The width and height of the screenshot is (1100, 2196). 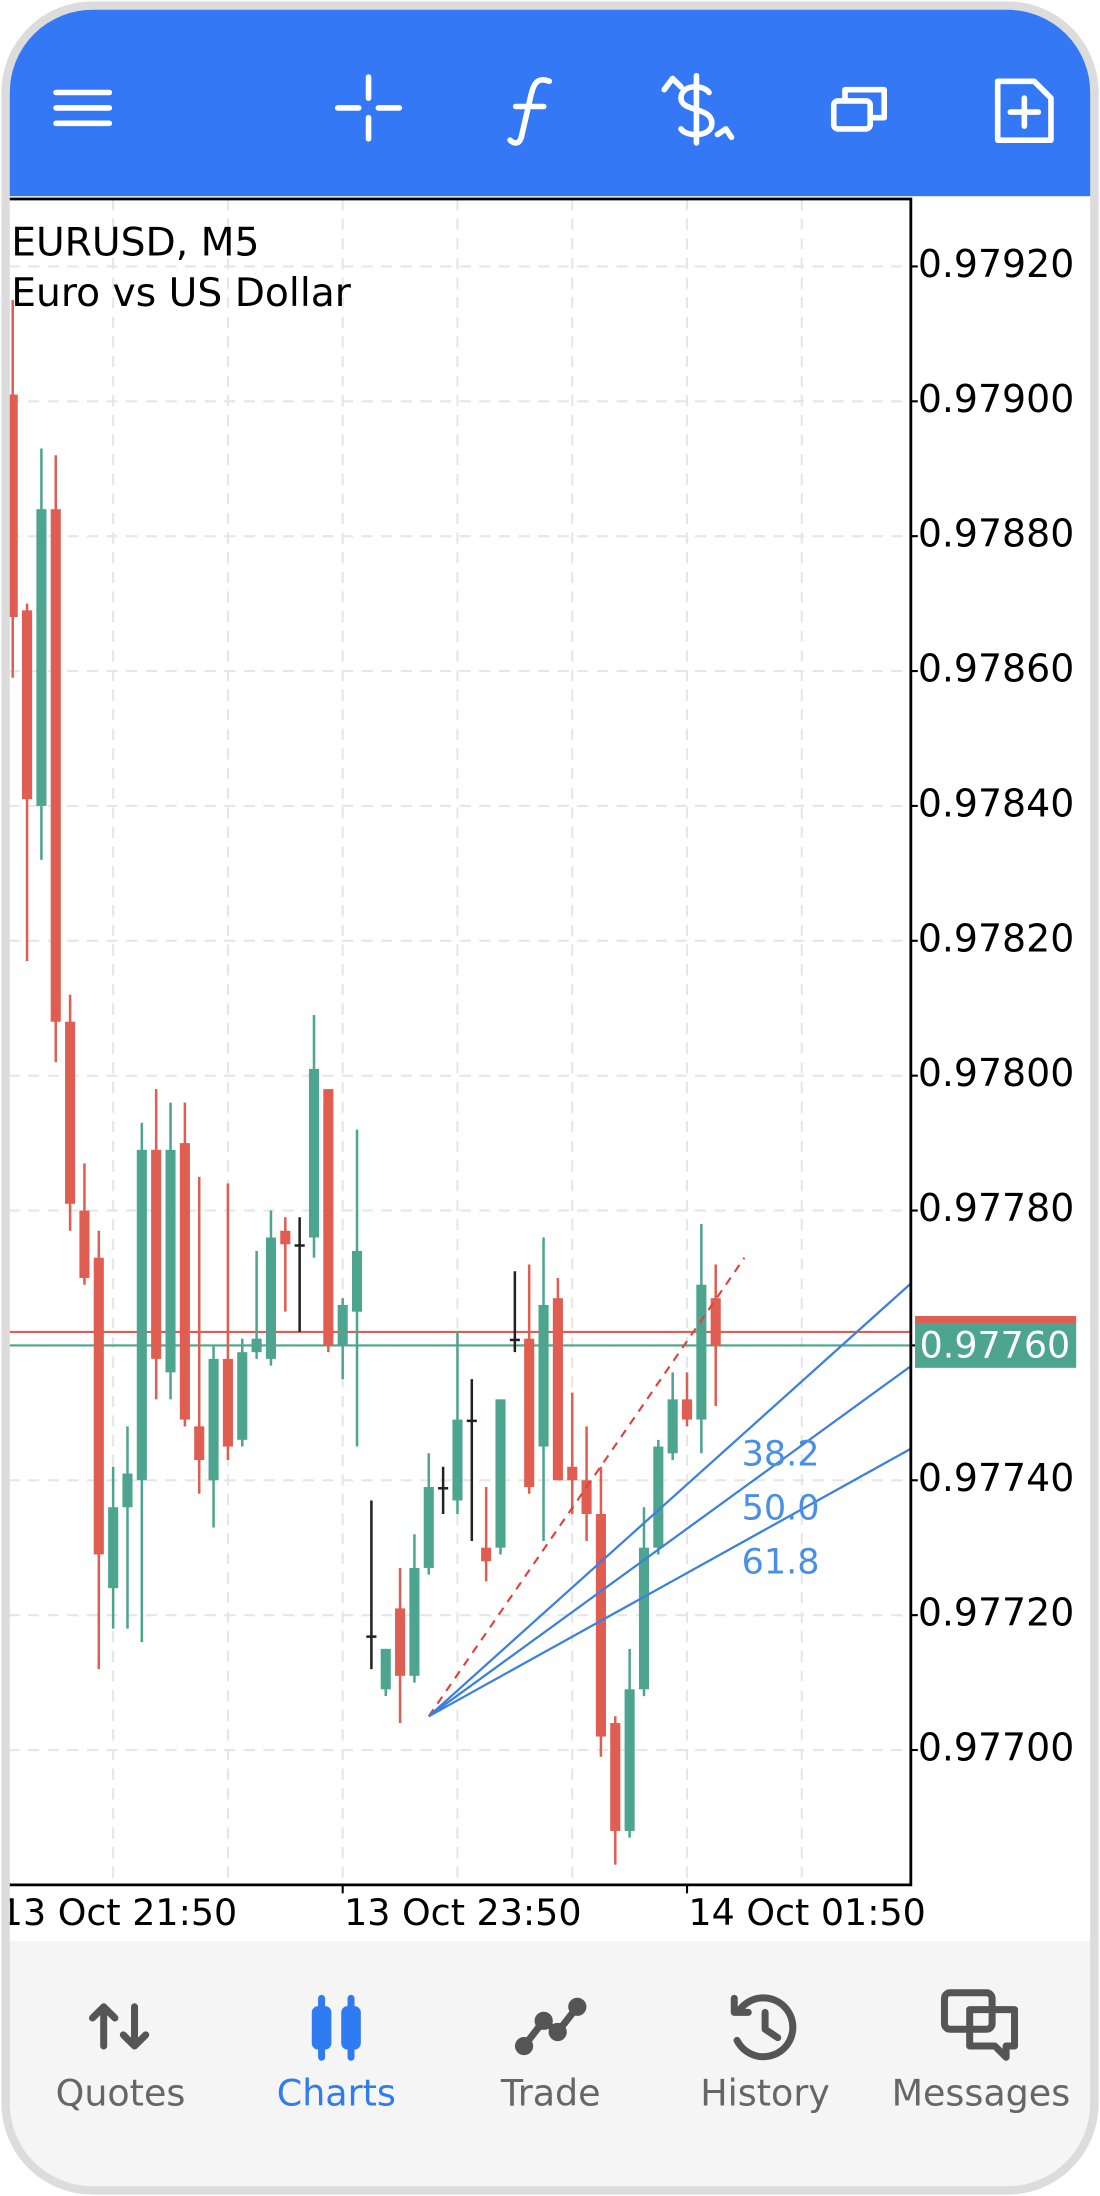 I want to click on y-tick-label: 0.97700, so click(x=996, y=1748).